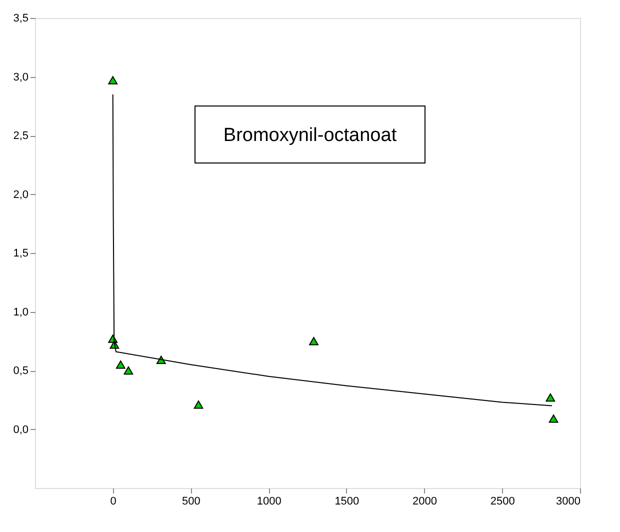 The width and height of the screenshot is (620, 532). I want to click on y-tick-label: 1,5, so click(20, 254).